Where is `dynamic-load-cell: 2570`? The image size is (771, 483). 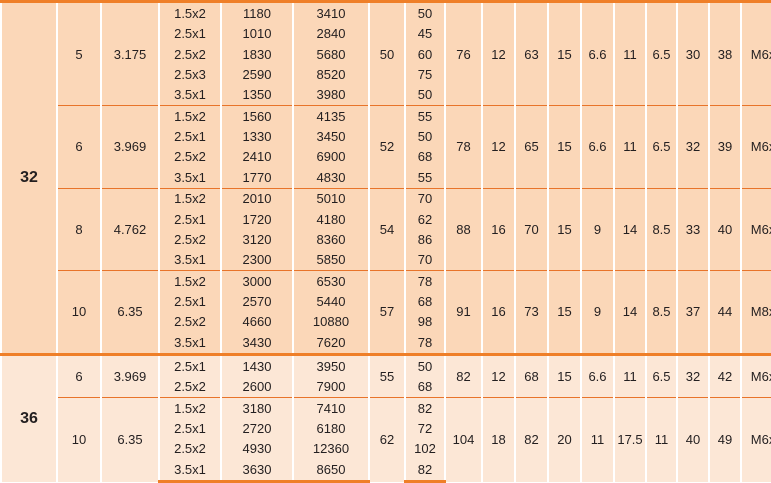 dynamic-load-cell: 2570 is located at coordinates (257, 301).